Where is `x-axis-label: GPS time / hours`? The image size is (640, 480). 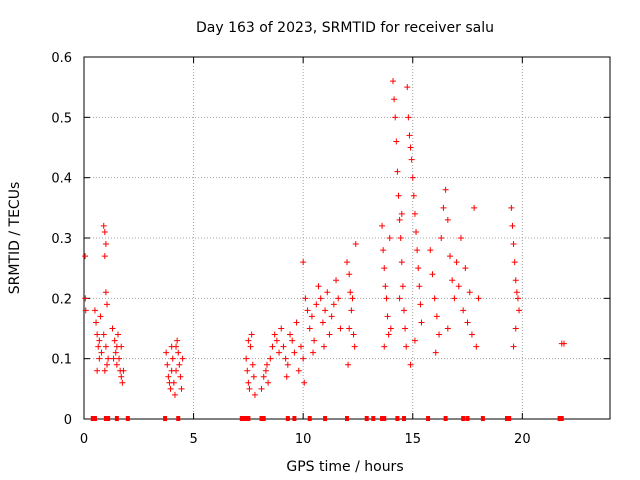 x-axis-label: GPS time / hours is located at coordinates (344, 467).